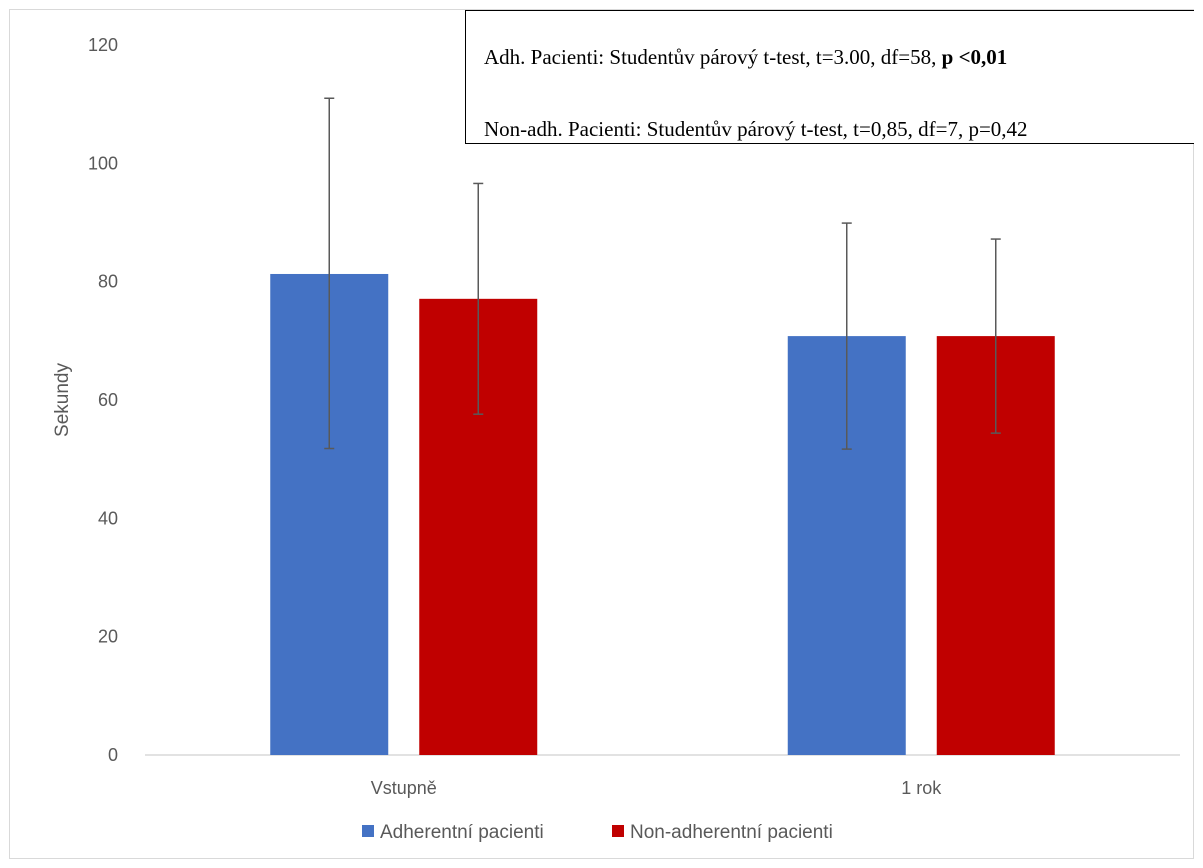  What do you see at coordinates (103, 163) in the screenshot?
I see `y-tick-label: 100` at bounding box center [103, 163].